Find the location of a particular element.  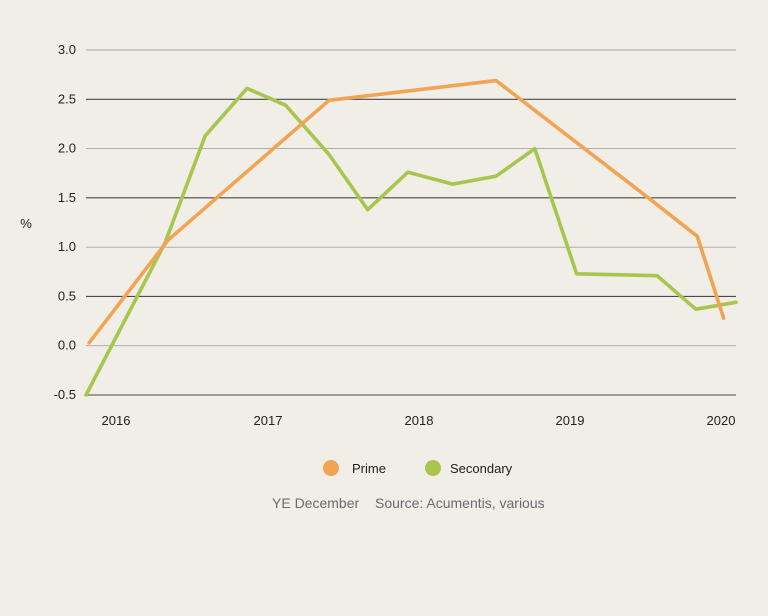

x-axis-ticks: 2016 2017 2018 2019 2020 is located at coordinates (419, 420).